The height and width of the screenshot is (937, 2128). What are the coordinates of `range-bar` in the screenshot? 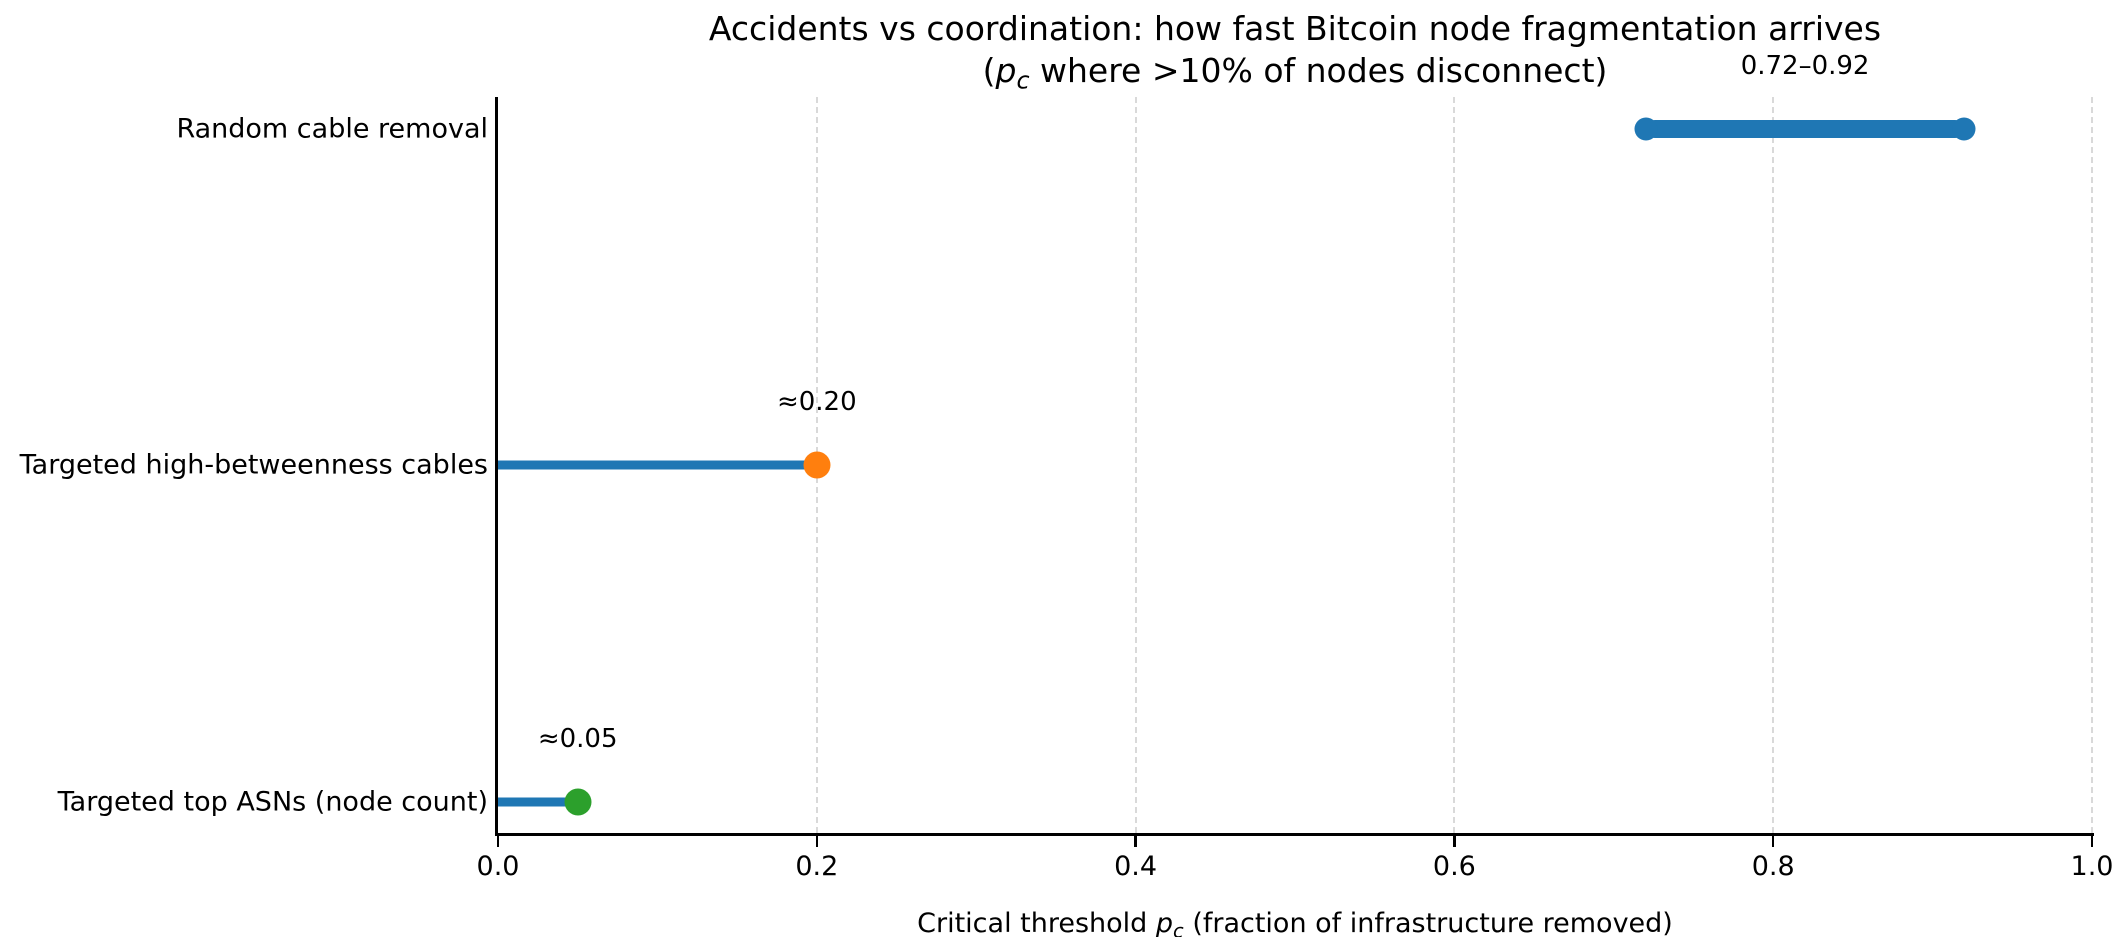 It's located at (1805, 129).